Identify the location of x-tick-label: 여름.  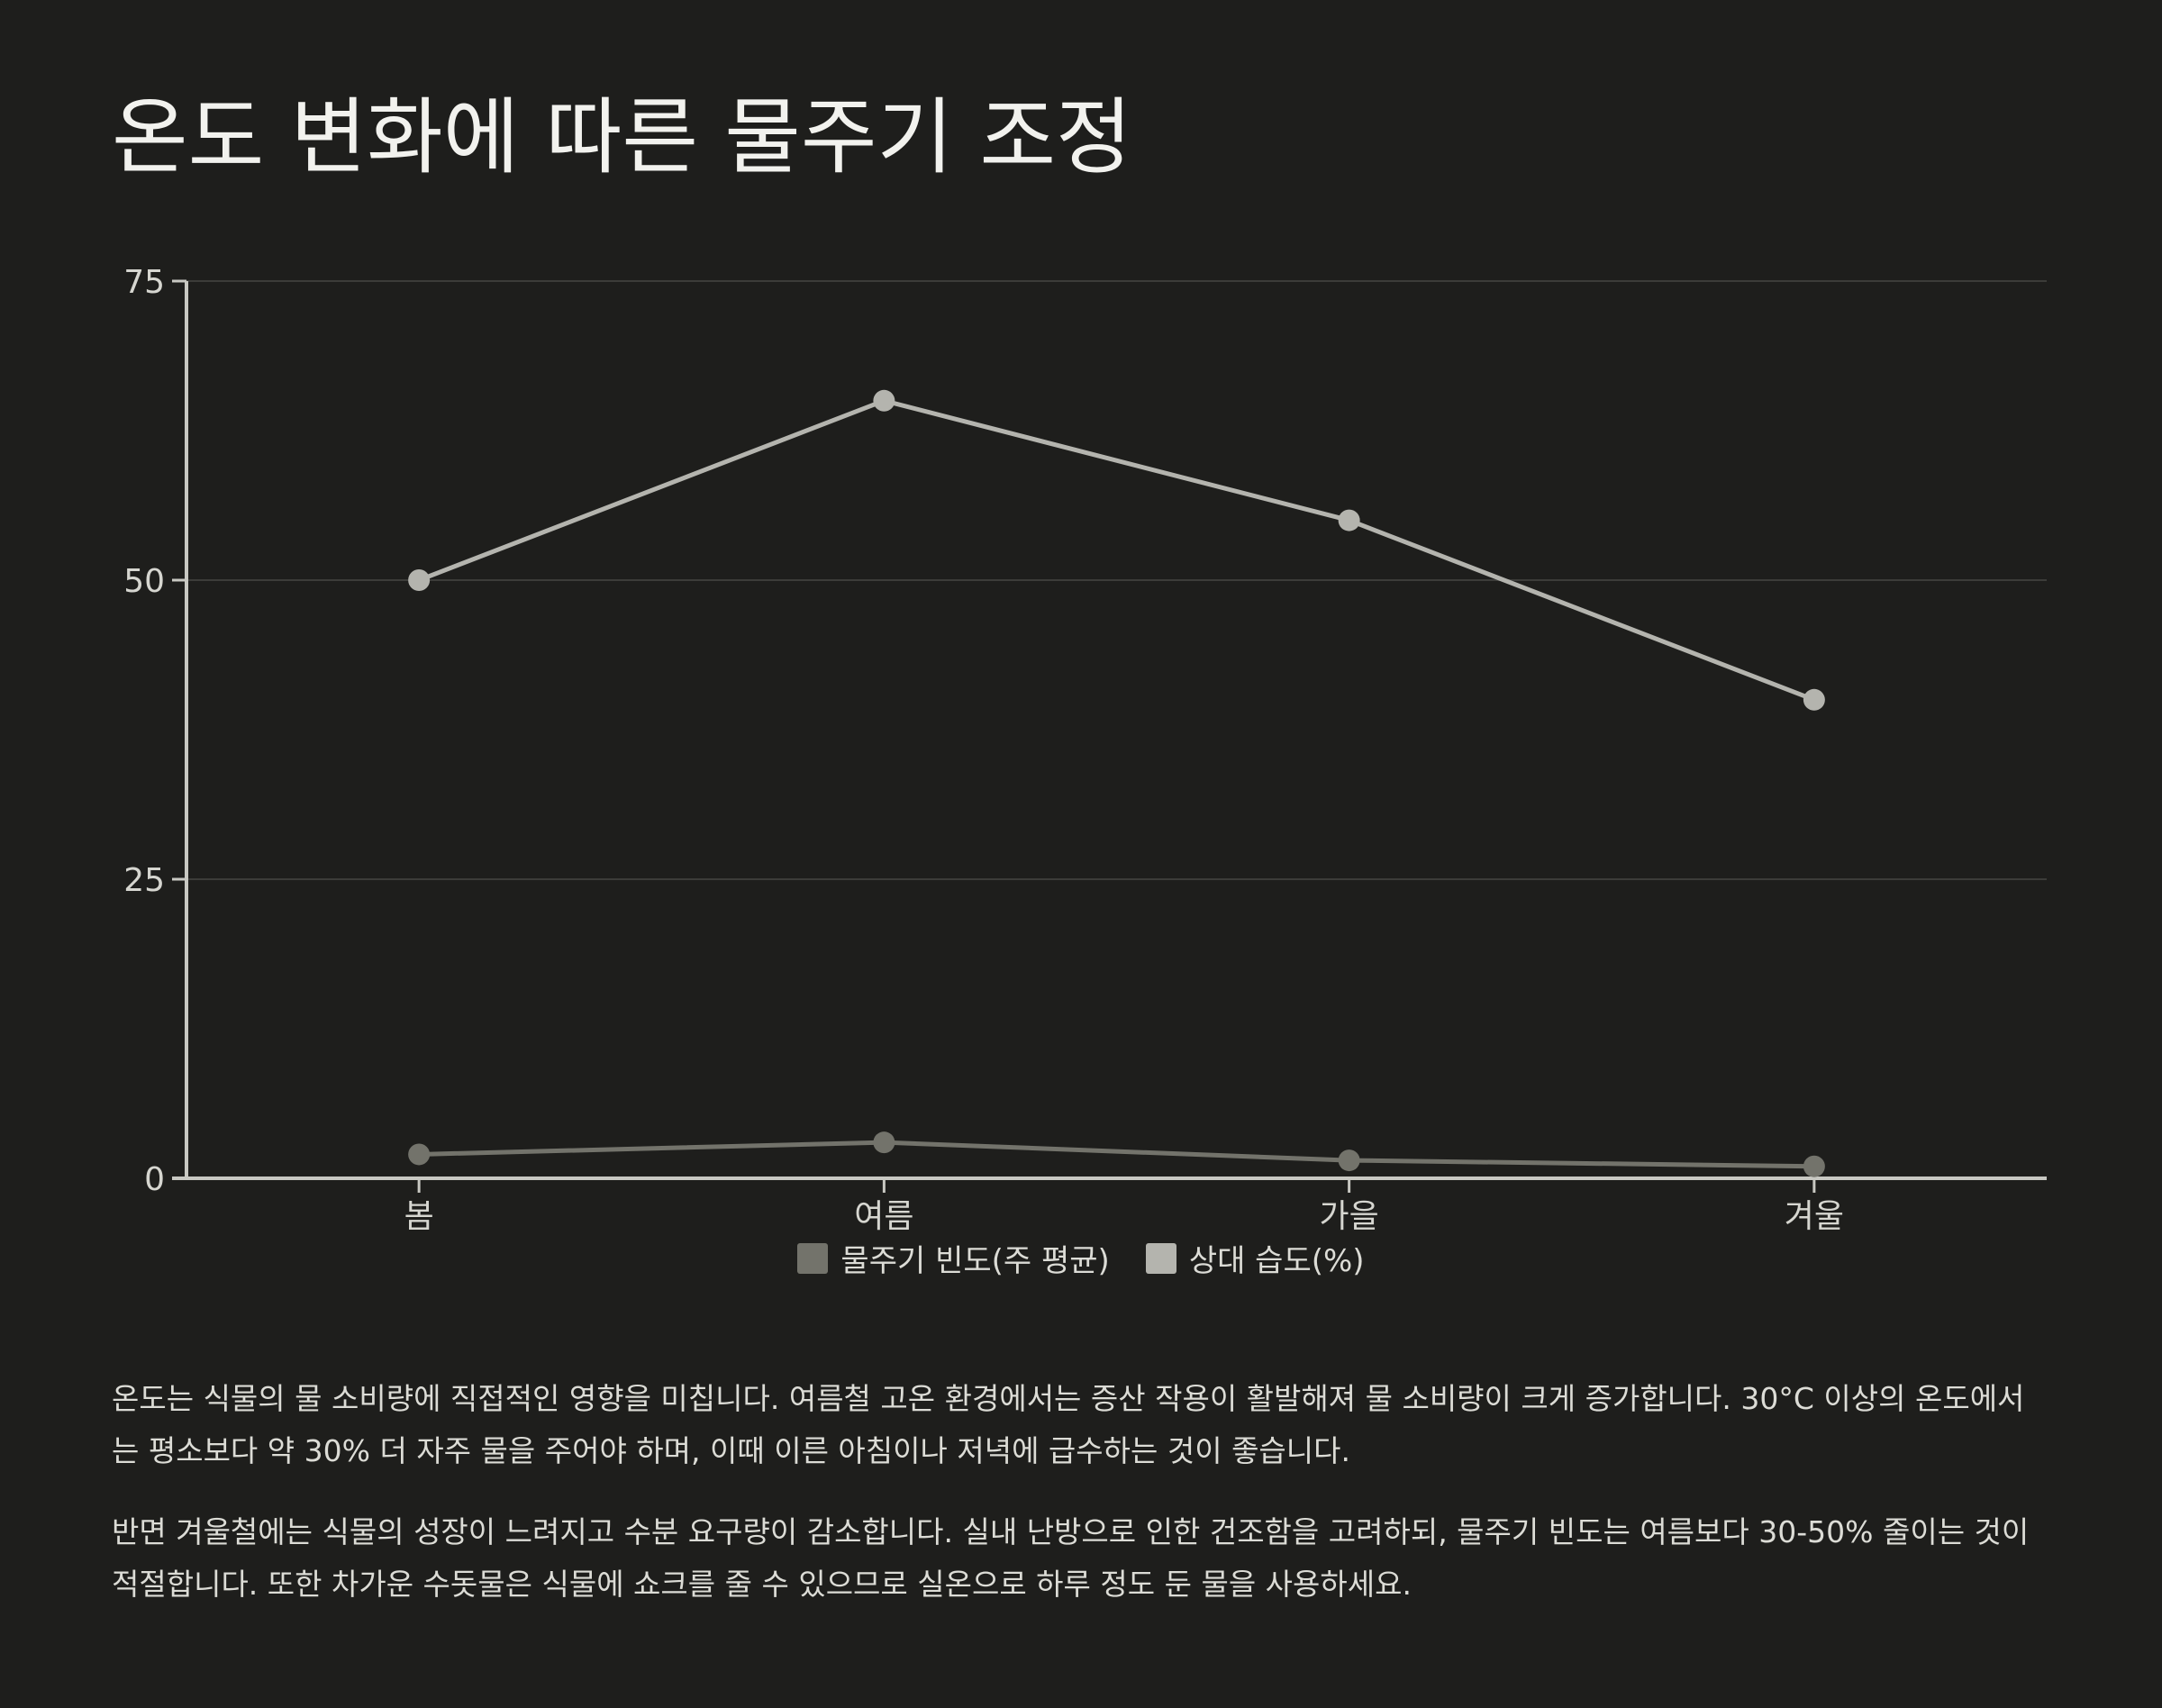
(883, 1216).